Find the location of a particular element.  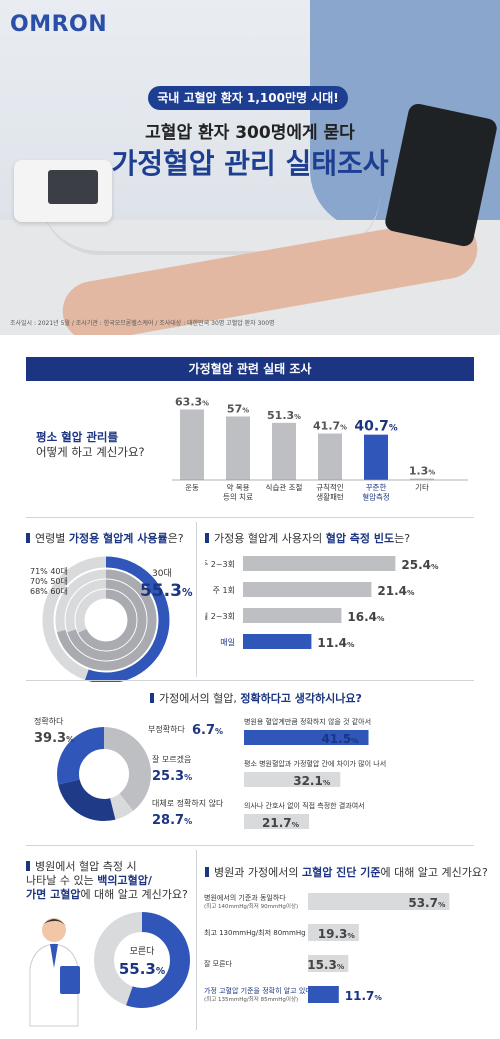

q6-bar-label: 53.7% is located at coordinates (427, 903).